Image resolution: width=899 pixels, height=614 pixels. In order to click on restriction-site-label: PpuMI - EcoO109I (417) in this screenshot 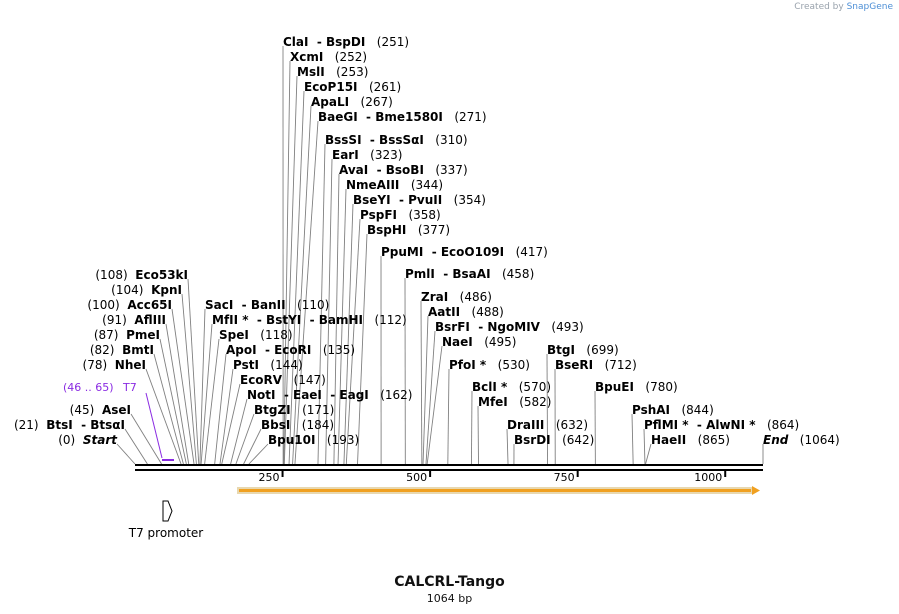, I will do `click(464, 252)`.